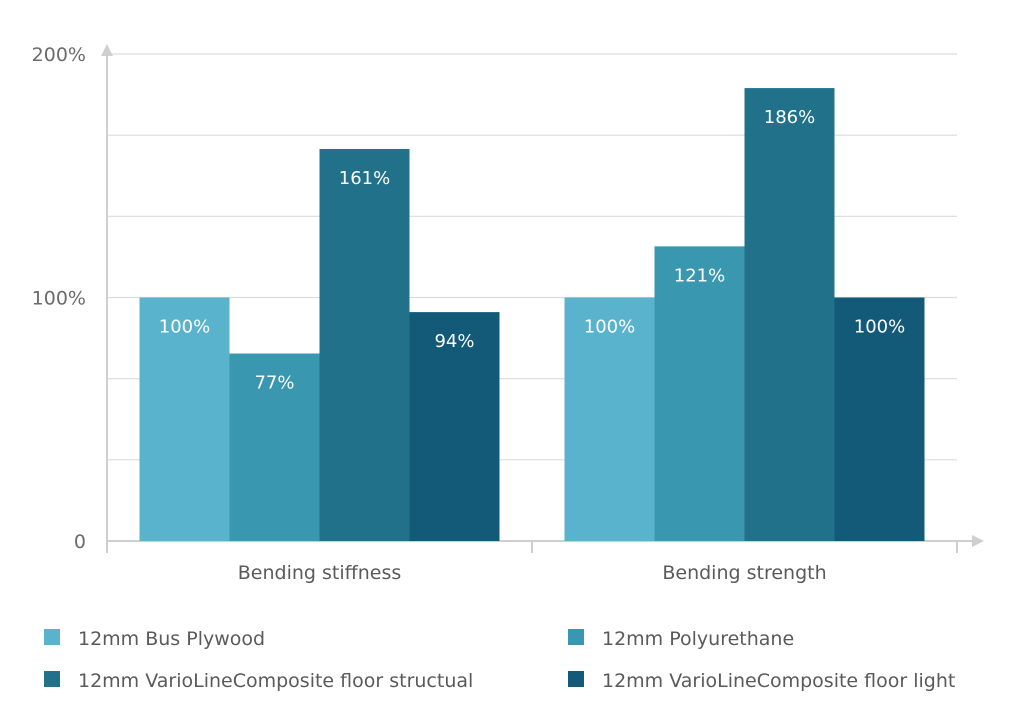 The width and height of the screenshot is (1024, 726). I want to click on y-tick-label: 100%, so click(59, 299).